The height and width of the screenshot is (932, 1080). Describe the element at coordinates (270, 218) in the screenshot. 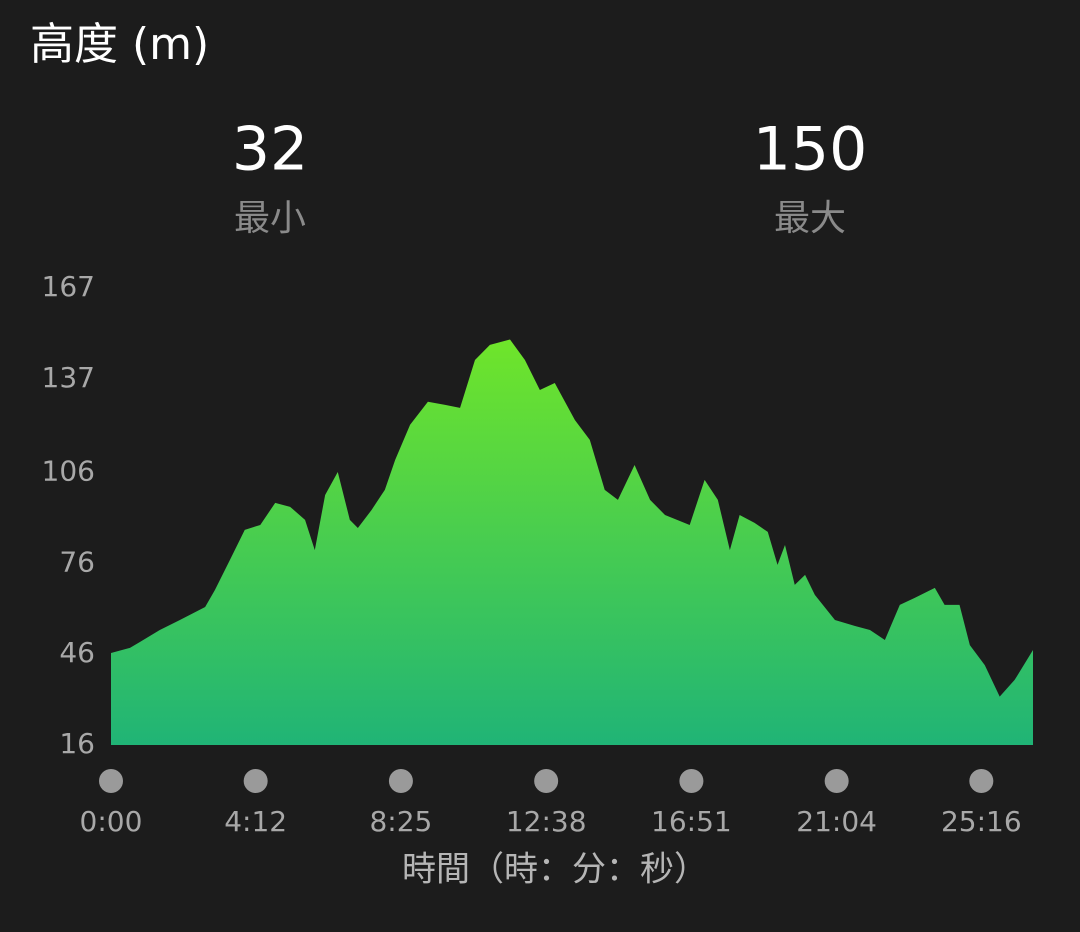

I see `min-label: 最小` at that location.